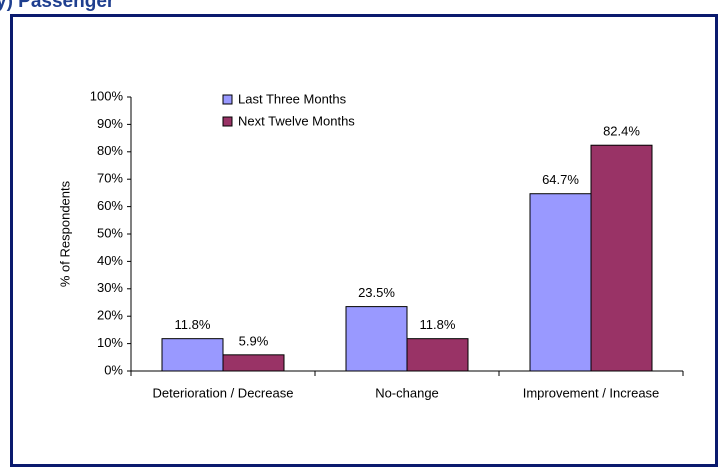 The height and width of the screenshot is (471, 728). I want to click on y-axis-label: % of Respondents, so click(64, 233).